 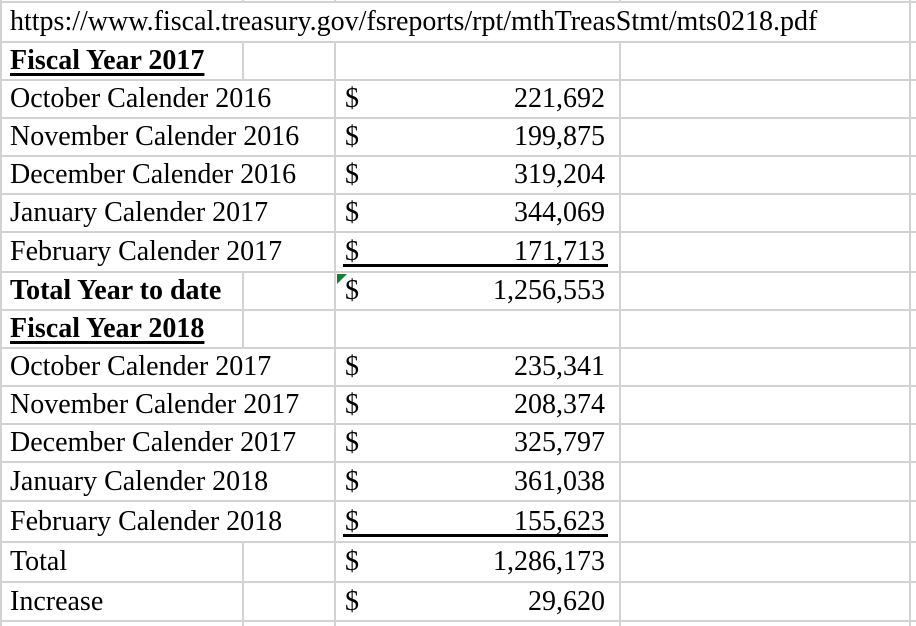 What do you see at coordinates (478, 291) in the screenshot?
I see `amount-cell: $1,256,553` at bounding box center [478, 291].